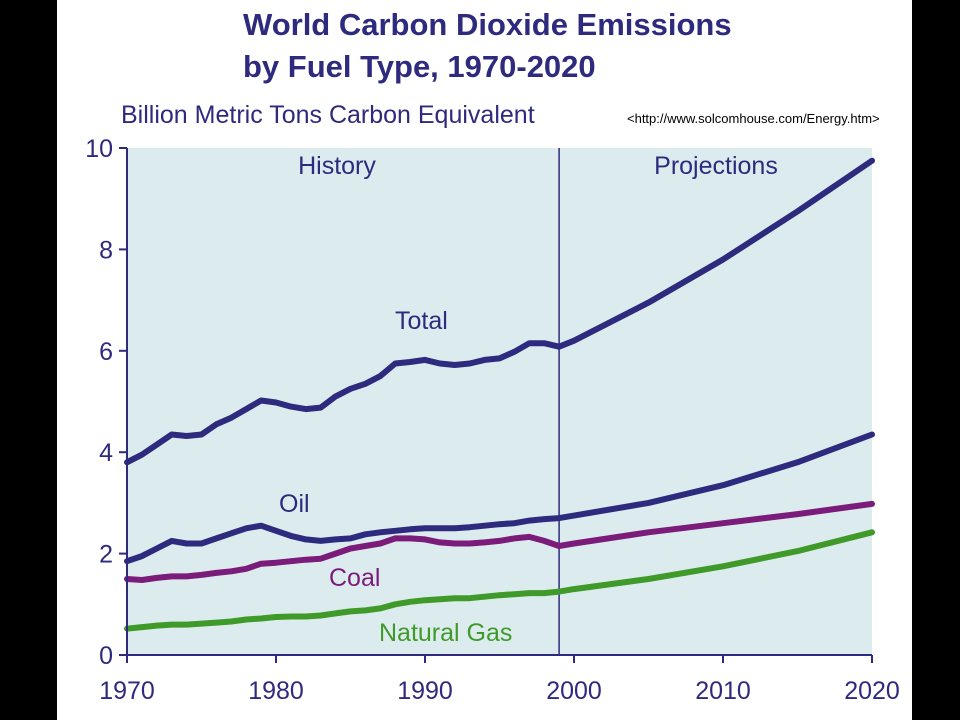  Describe the element at coordinates (753, 118) in the screenshot. I see `source-citation: <http://www.solcomhouse.com/Energy.htm>` at that location.